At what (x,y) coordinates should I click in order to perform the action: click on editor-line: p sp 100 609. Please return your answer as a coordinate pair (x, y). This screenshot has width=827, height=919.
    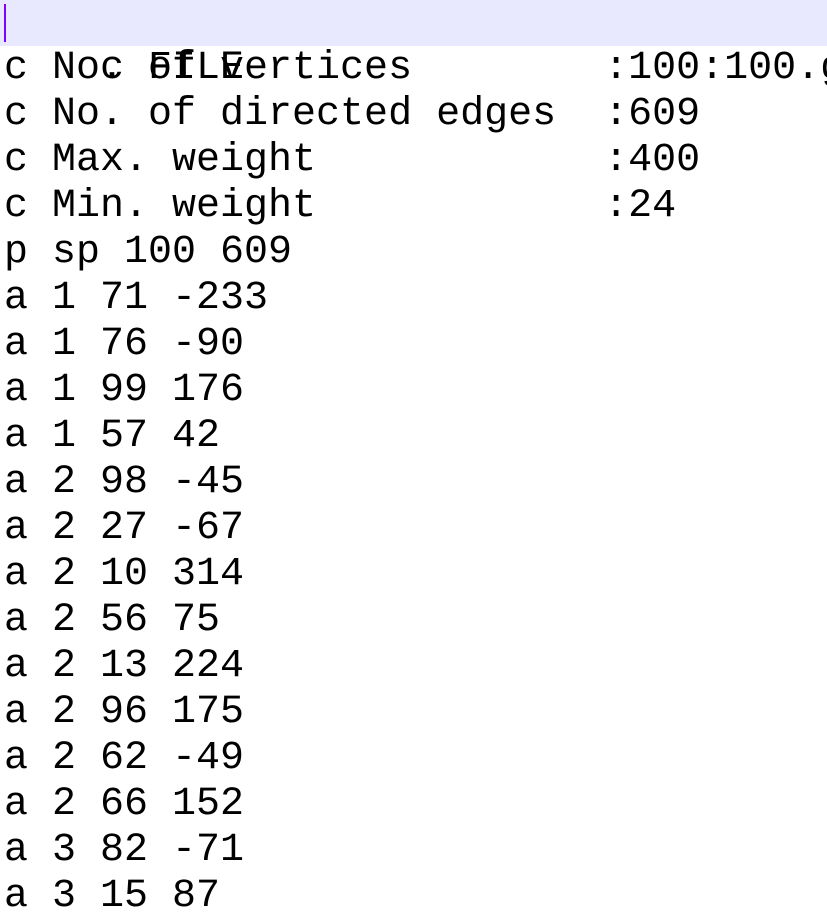
    Looking at the image, I should click on (413, 253).